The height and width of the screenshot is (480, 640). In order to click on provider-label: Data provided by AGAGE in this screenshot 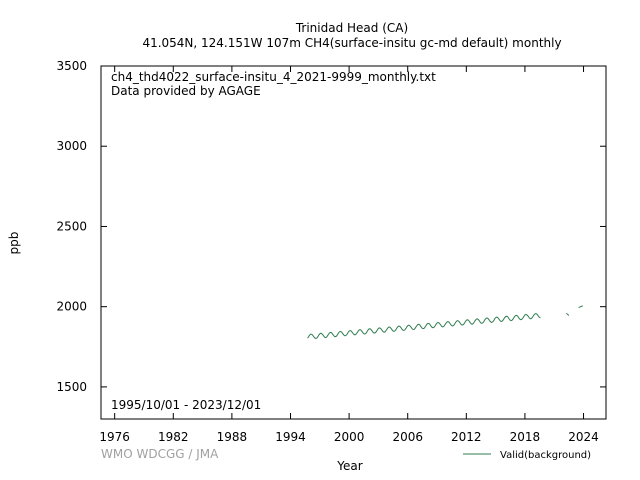, I will do `click(186, 91)`.